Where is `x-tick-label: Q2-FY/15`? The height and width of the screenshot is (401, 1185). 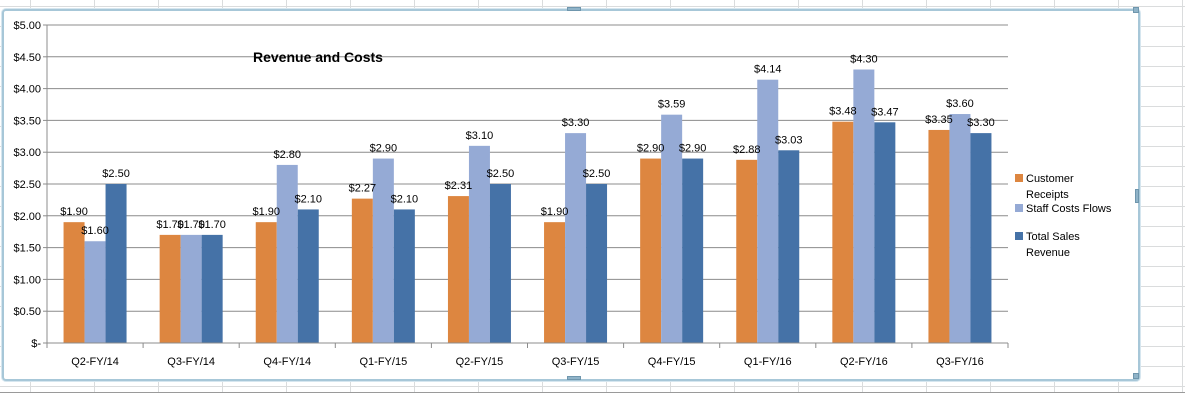 x-tick-label: Q2-FY/15 is located at coordinates (480, 362).